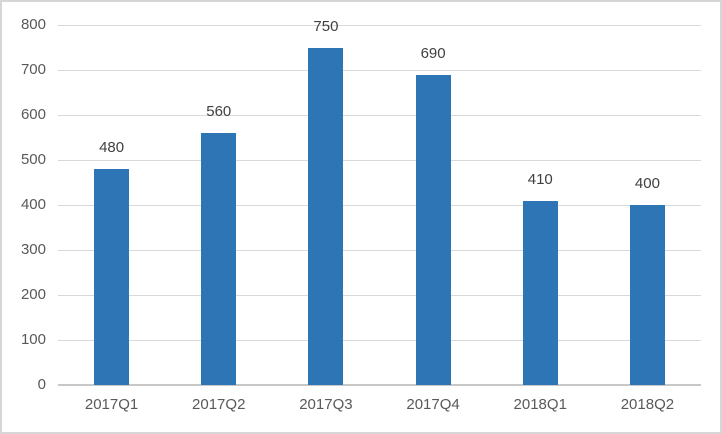  I want to click on x-axis-tick-label: 2017Q4, so click(433, 404).